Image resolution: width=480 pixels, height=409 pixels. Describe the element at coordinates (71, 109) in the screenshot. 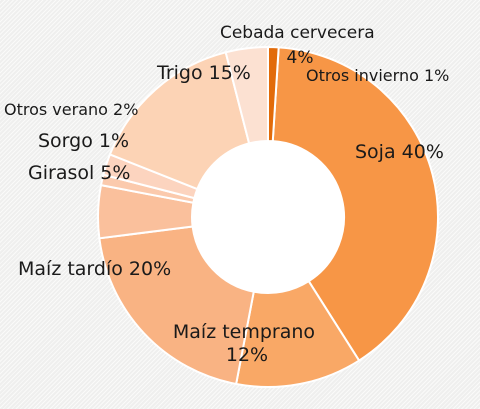

I see `slice-label-otros-verano: Otros verano 2%` at that location.